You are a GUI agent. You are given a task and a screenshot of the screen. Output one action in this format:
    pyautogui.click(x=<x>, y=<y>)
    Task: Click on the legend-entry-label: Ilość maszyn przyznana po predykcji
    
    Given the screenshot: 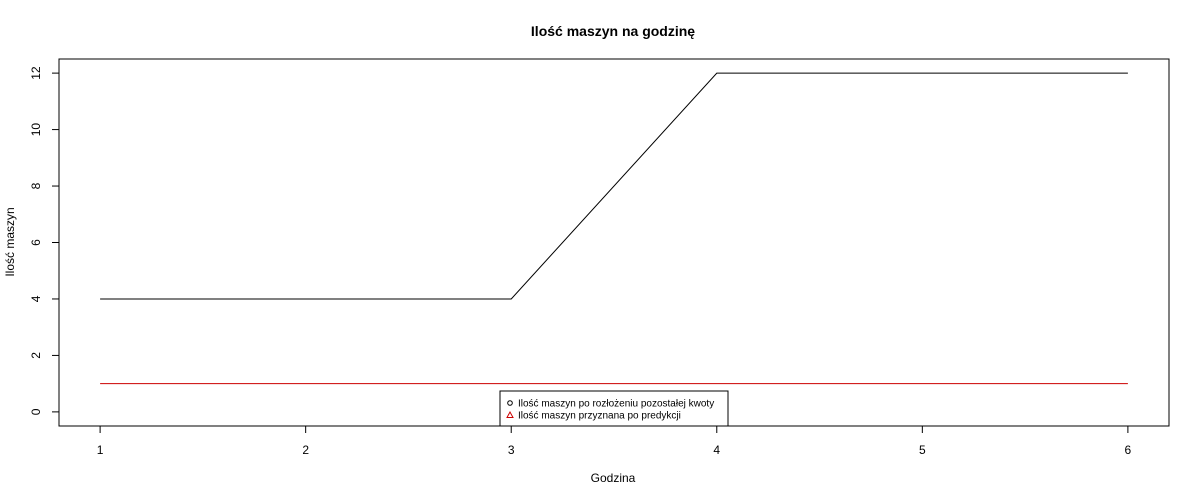 What is the action you would take?
    pyautogui.click(x=599, y=416)
    